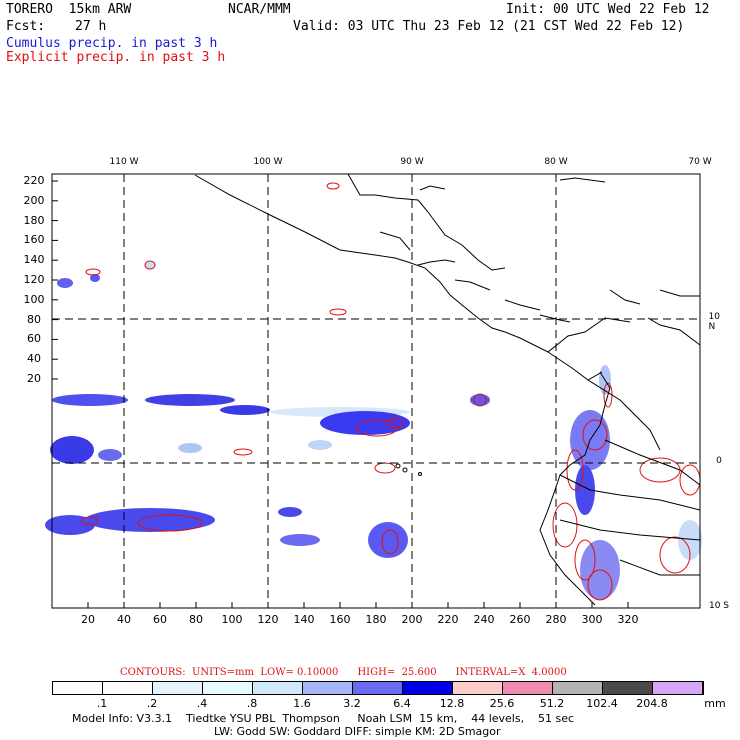 The height and width of the screenshot is (740, 740). What do you see at coordinates (352, 703) in the screenshot?
I see `colorbar-label: 3.2` at bounding box center [352, 703].